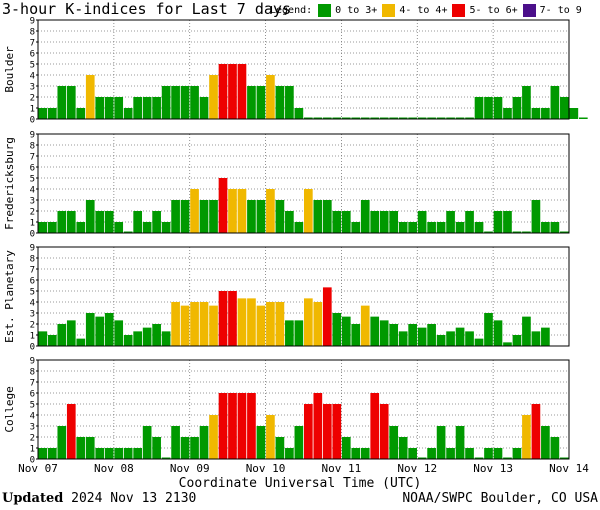 The height and width of the screenshot is (510, 600). What do you see at coordinates (190, 468) in the screenshot?
I see `x-tick-label: Nov 09` at bounding box center [190, 468].